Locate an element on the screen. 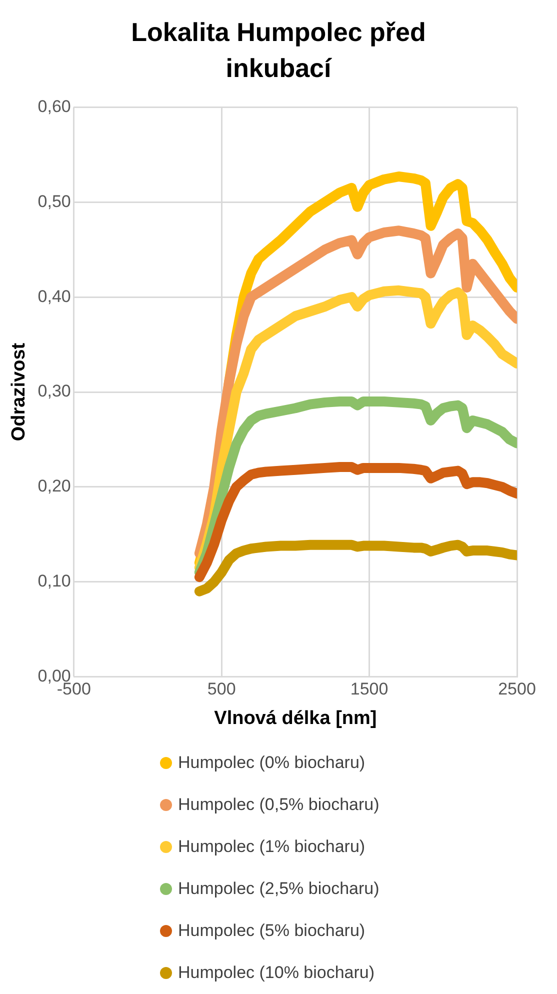  legend-label: Humpolec (0,5% biocharu) is located at coordinates (278, 805).